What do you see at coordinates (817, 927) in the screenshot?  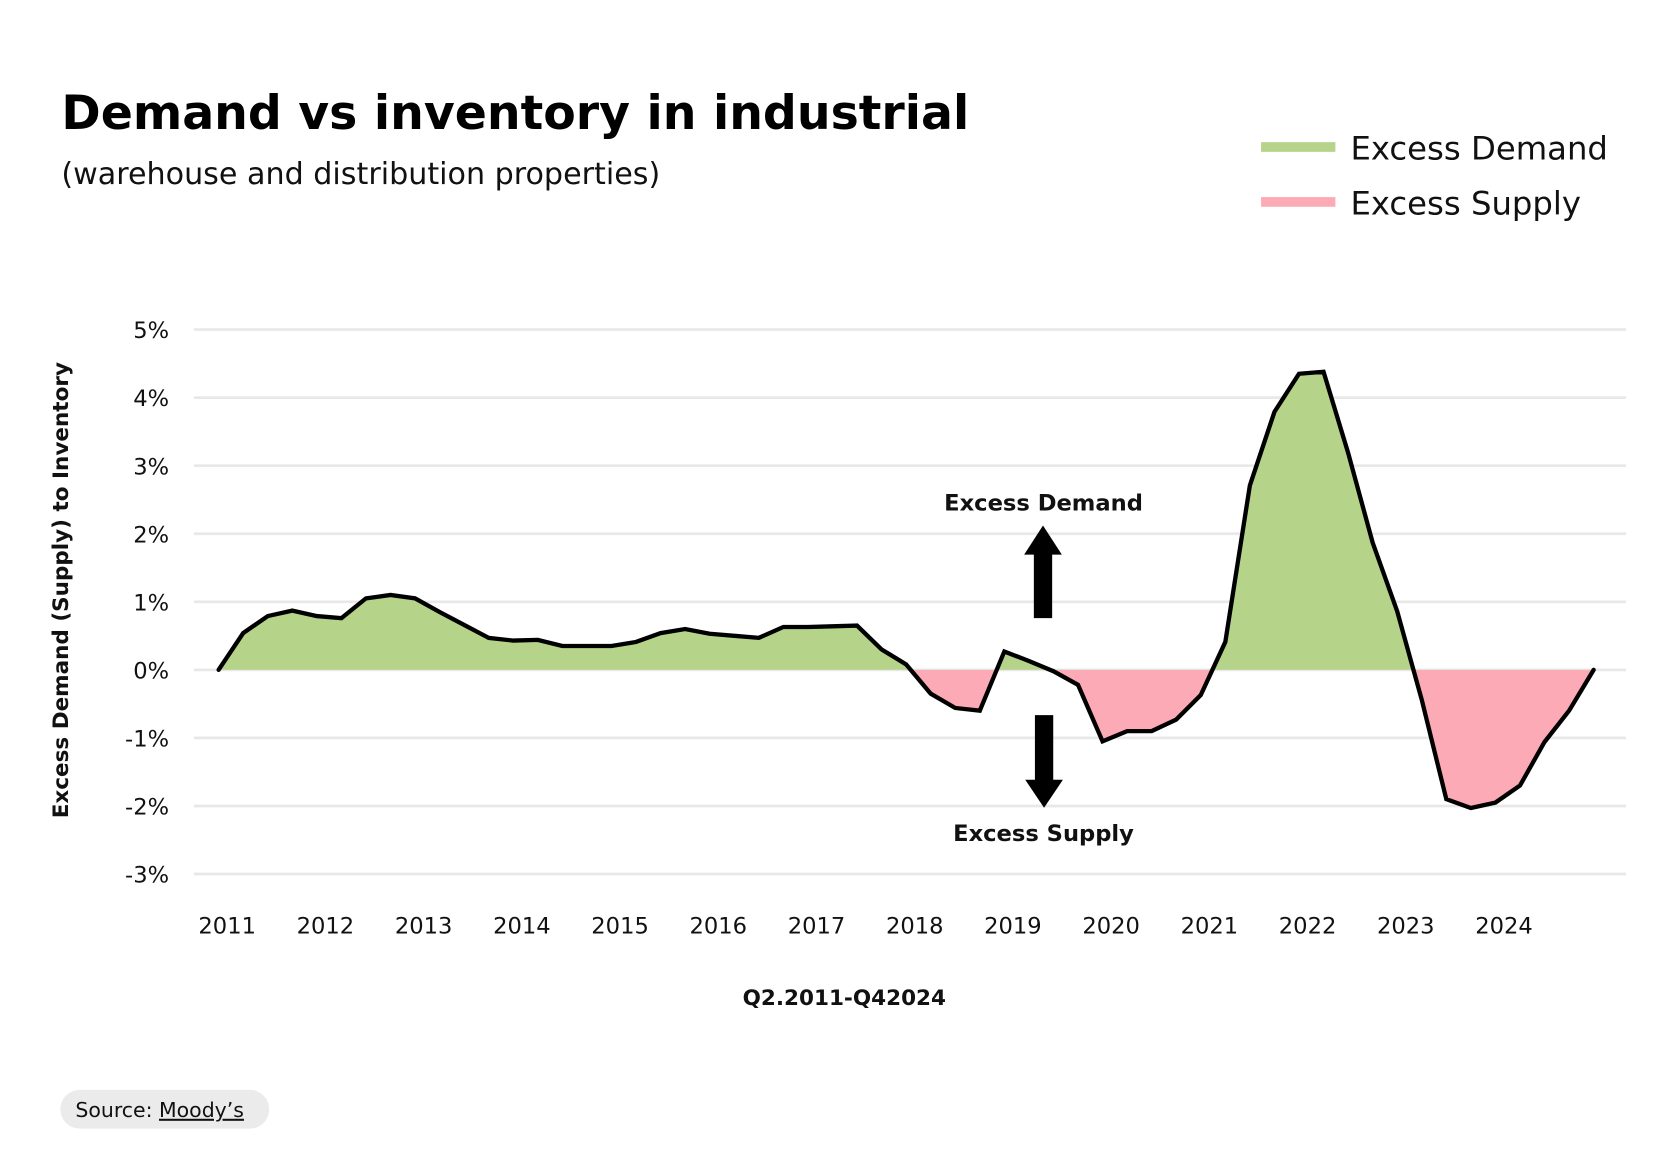 I see `x-tick-label: 2017` at bounding box center [817, 927].